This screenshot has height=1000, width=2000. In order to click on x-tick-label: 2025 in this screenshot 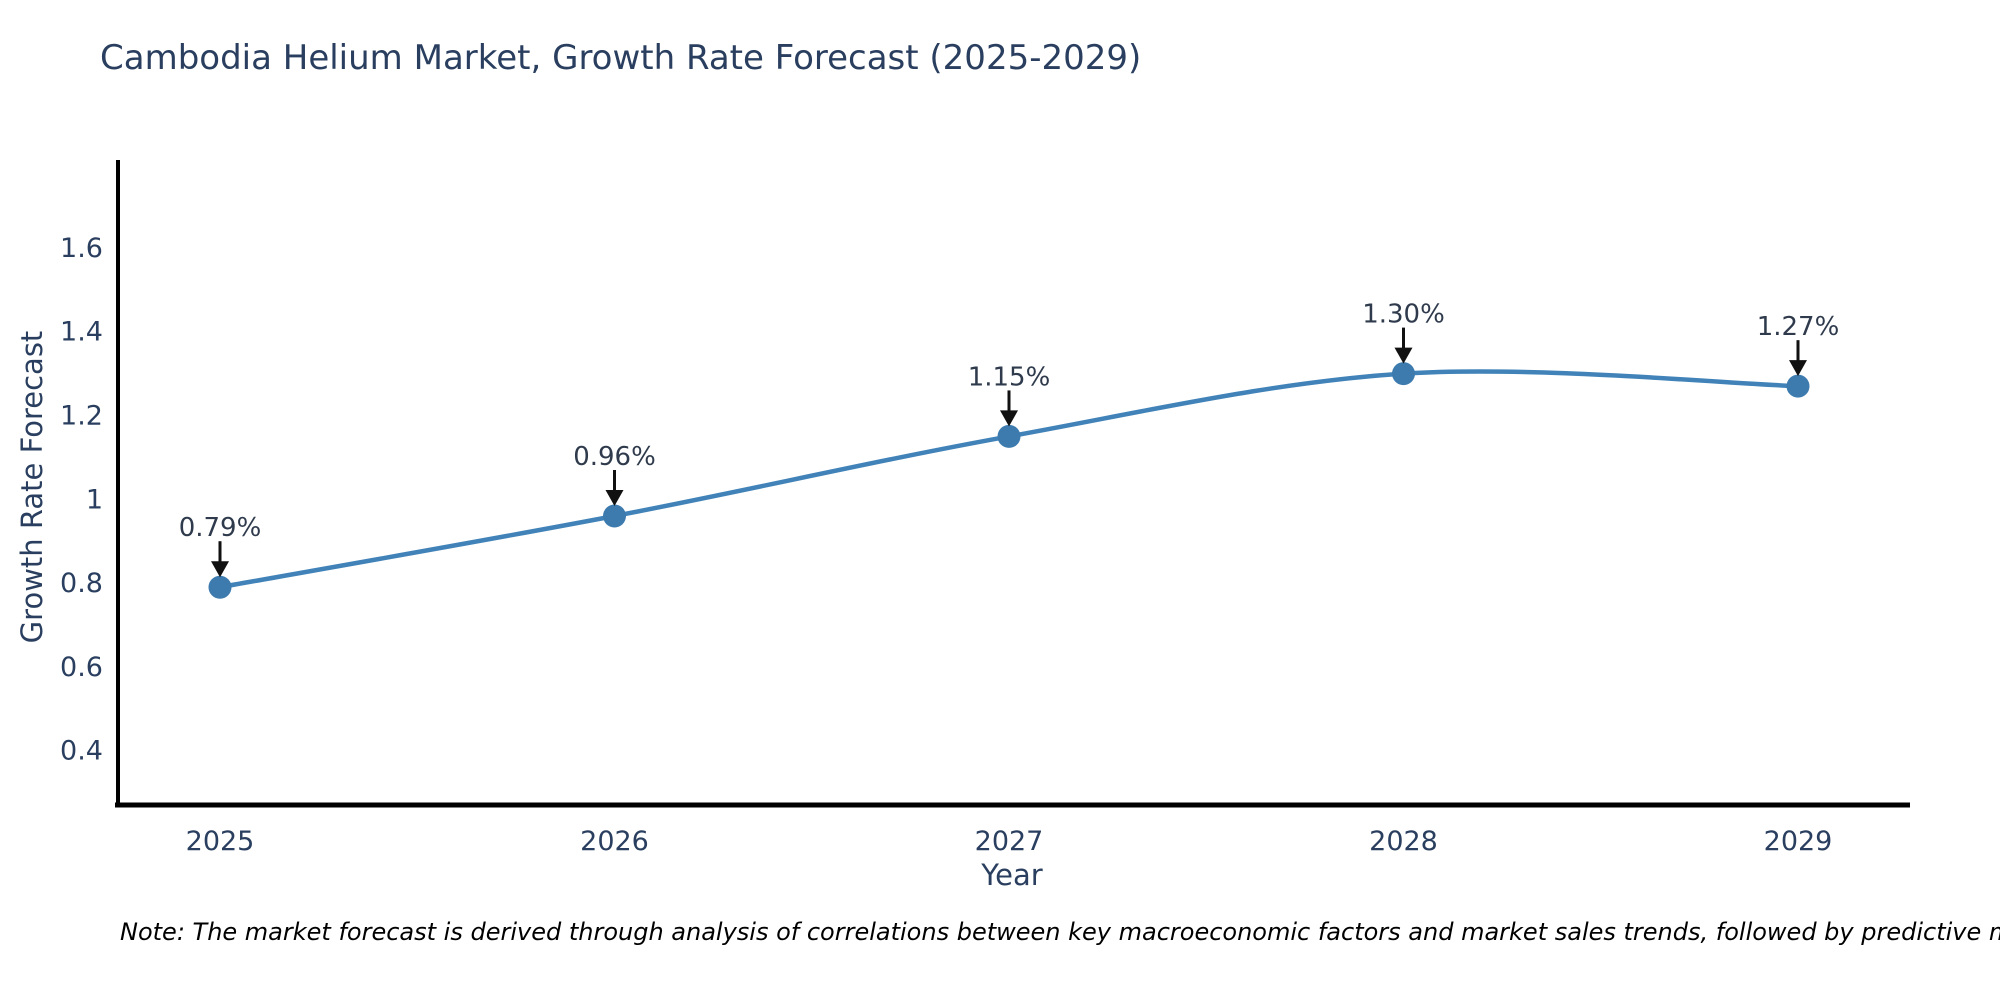, I will do `click(220, 841)`.